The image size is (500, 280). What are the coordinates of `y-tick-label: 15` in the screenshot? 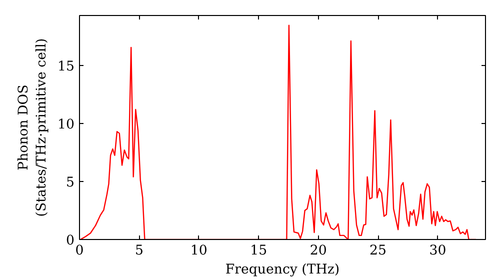 It's located at (66, 66).